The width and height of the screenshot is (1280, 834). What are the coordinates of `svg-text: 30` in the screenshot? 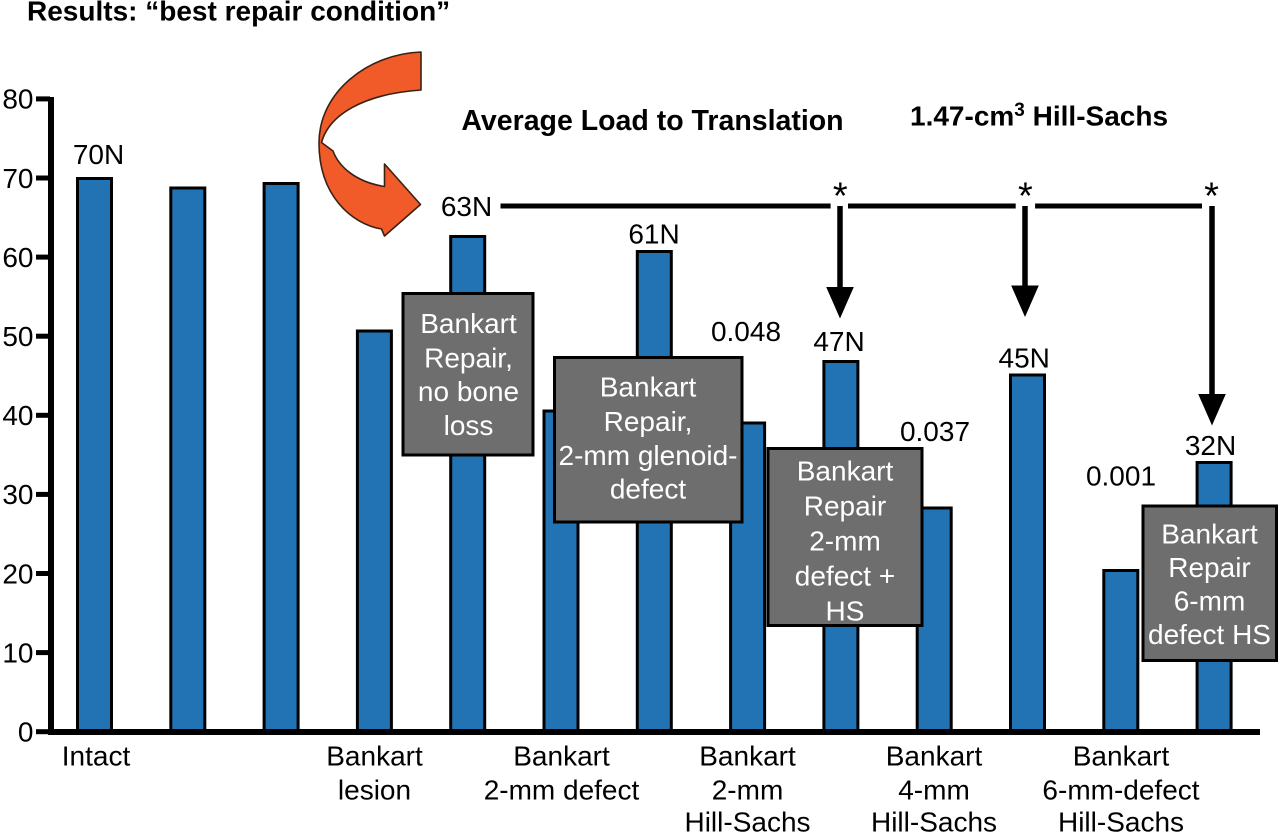 It's located at (17, 494).